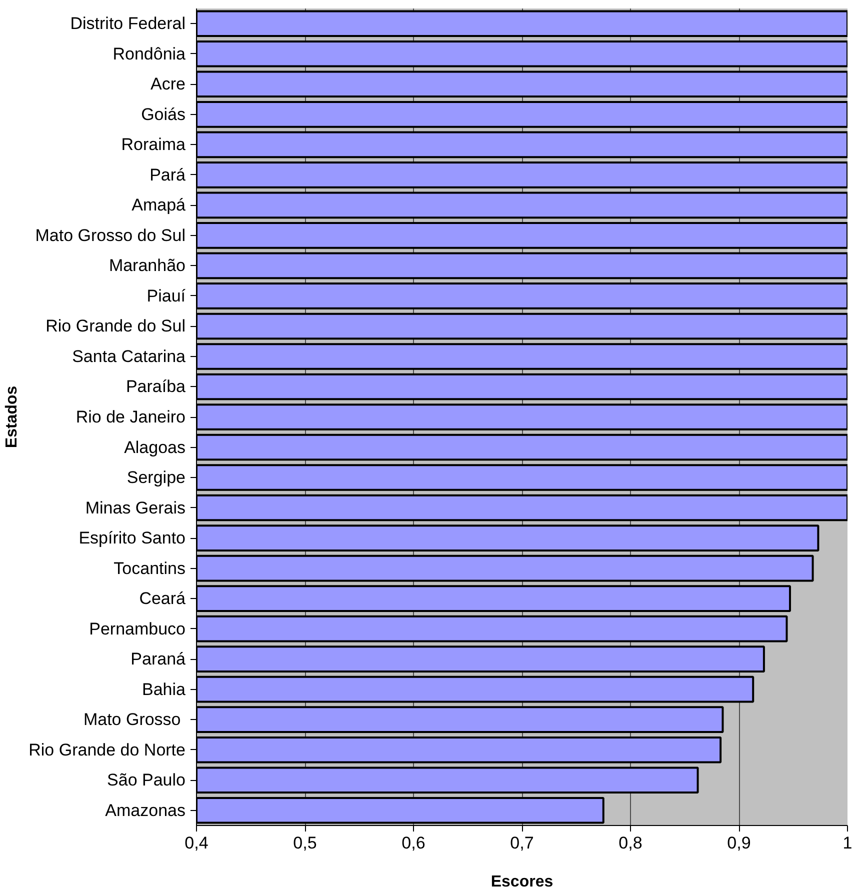 The image size is (861, 893). What do you see at coordinates (12, 417) in the screenshot?
I see `y-axis-title: Estados` at bounding box center [12, 417].